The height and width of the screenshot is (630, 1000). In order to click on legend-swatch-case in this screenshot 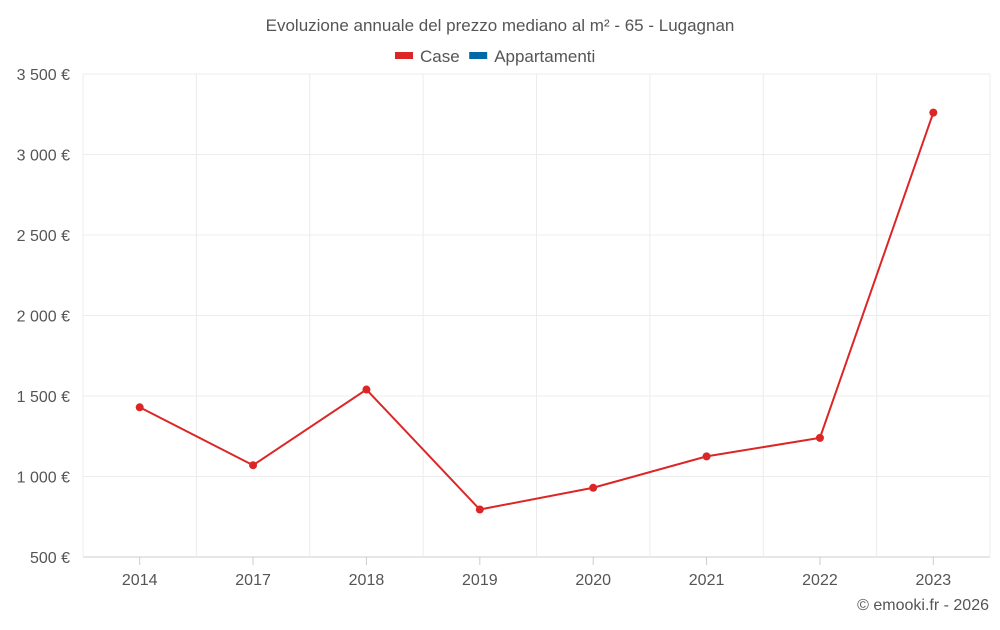, I will do `click(404, 55)`.